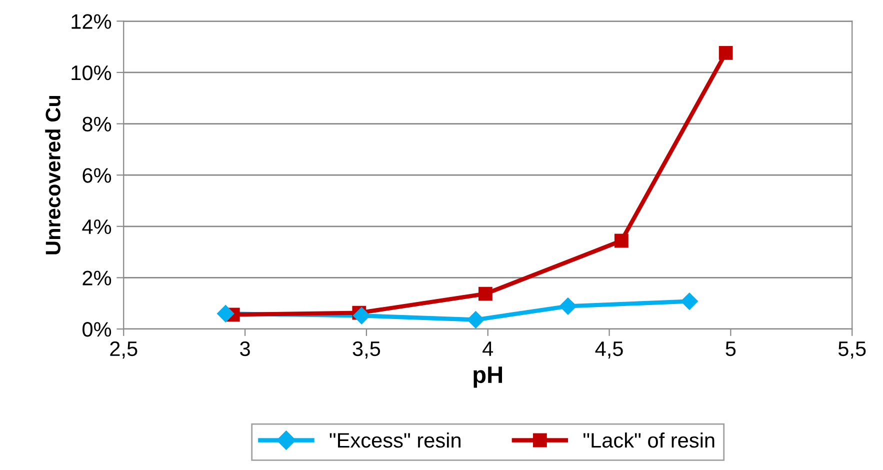 The height and width of the screenshot is (470, 883). Describe the element at coordinates (488, 349) in the screenshot. I see `x-tick-label: 4` at that location.